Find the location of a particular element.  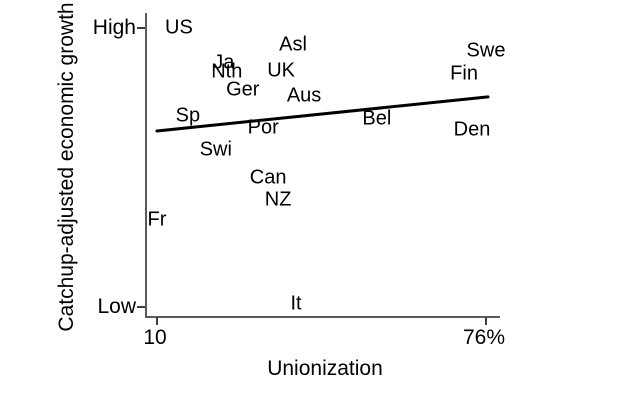

trend-line is located at coordinates (322, 114).